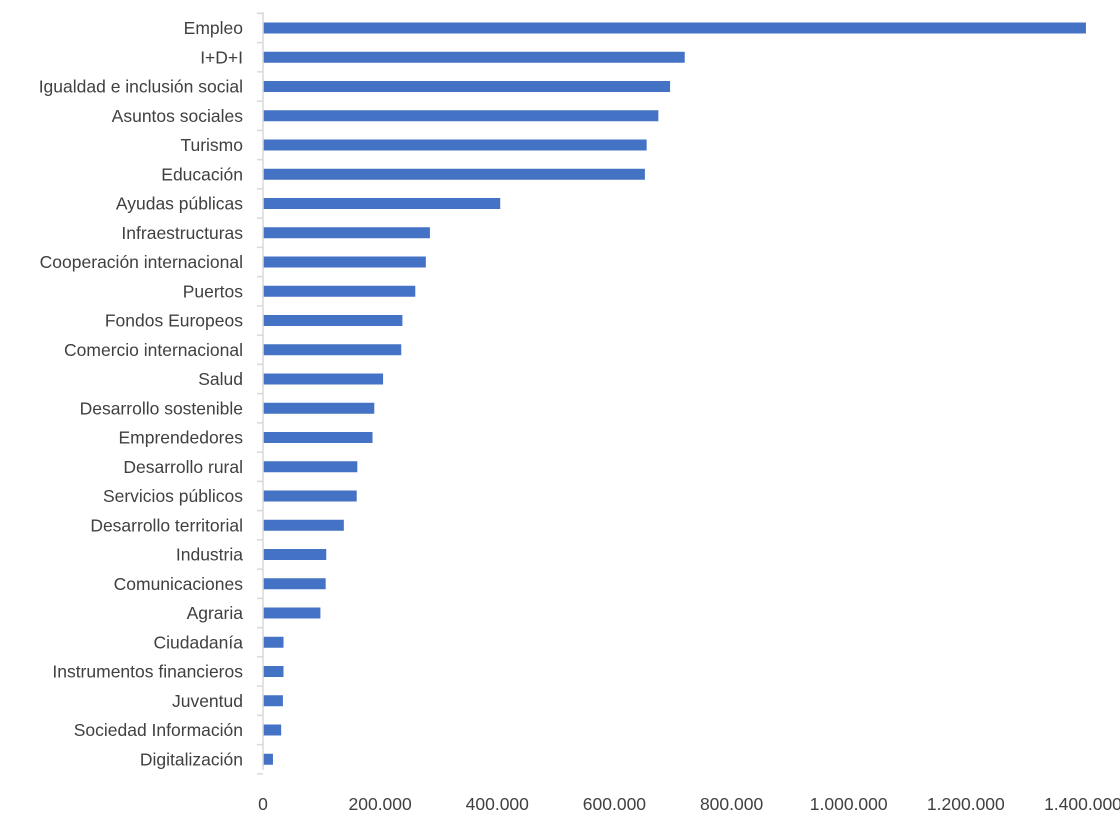 The width and height of the screenshot is (1120, 814). I want to click on category-label-digitalizacion: Digitalización, so click(191, 759).